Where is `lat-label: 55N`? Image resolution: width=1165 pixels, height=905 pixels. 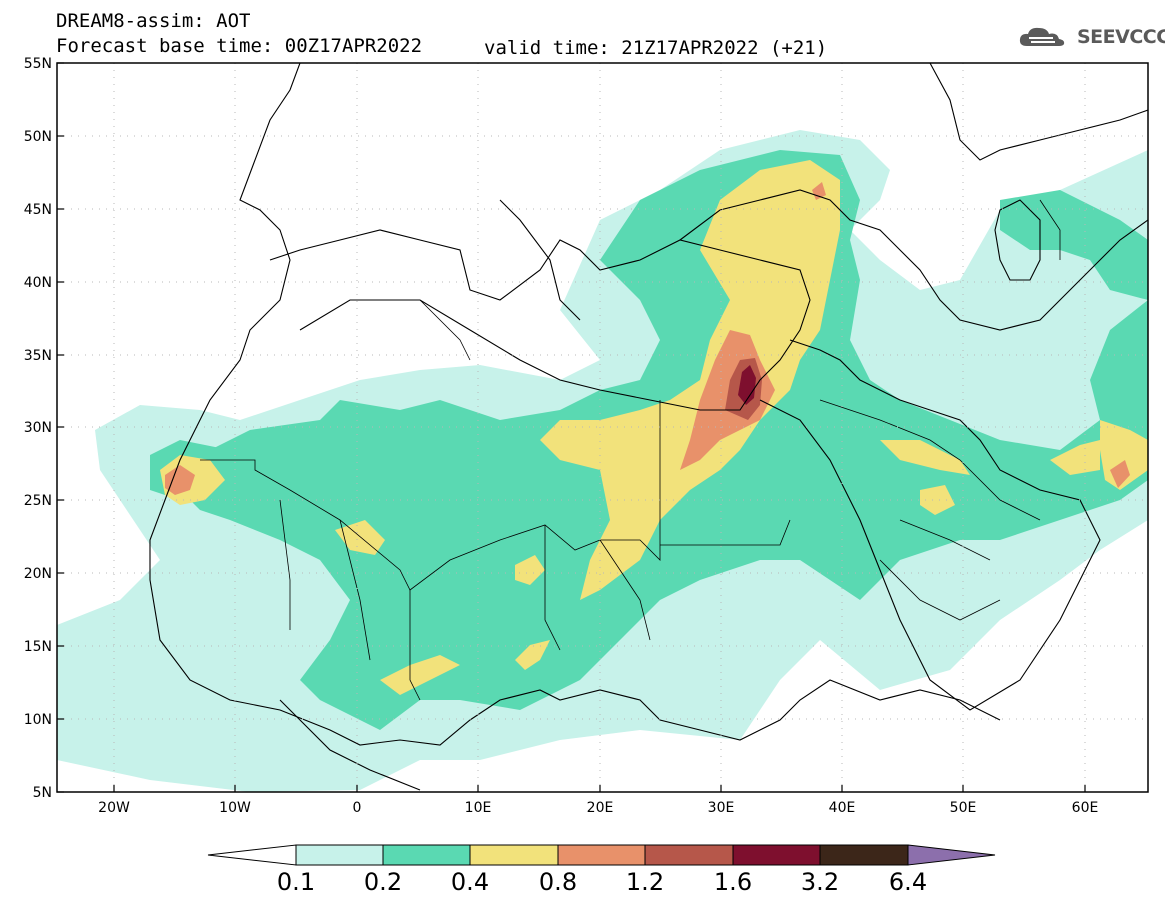 lat-label: 55N is located at coordinates (38, 64).